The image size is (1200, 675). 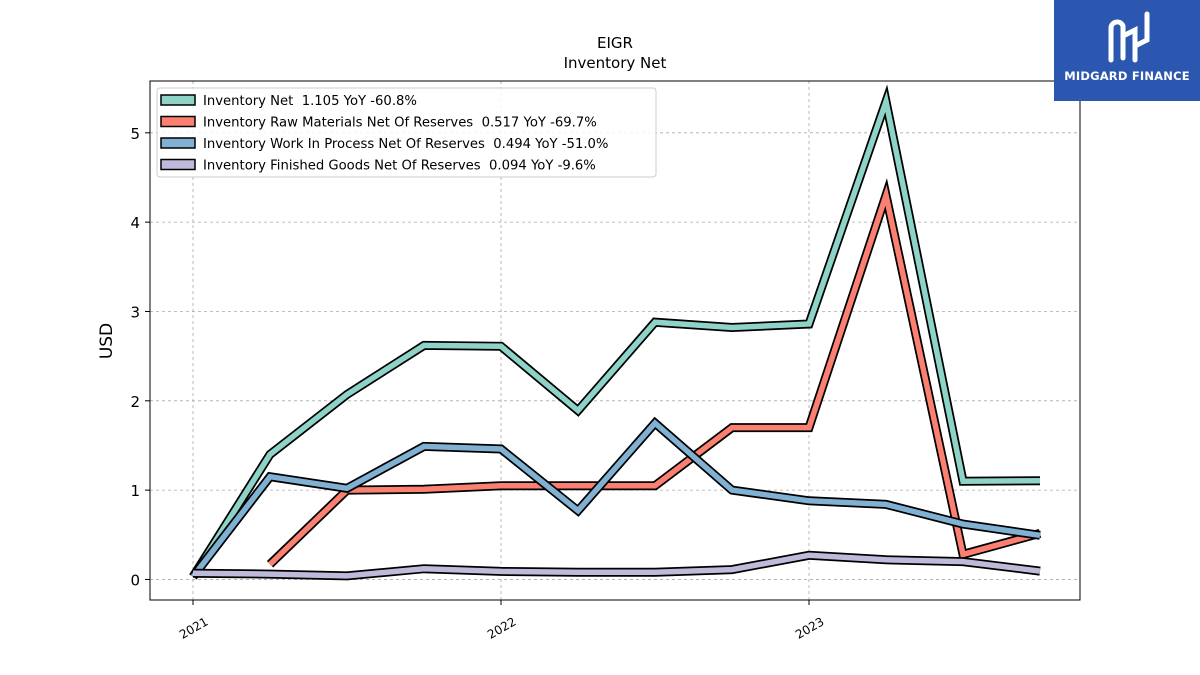 I want to click on x-tick-label: 2021, so click(x=193, y=627).